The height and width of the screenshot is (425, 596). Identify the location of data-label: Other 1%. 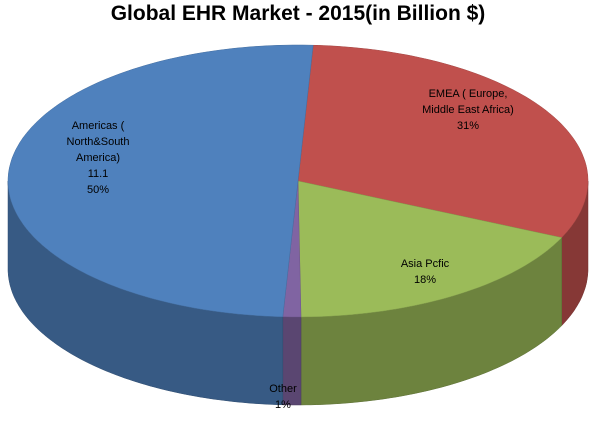
(283, 397).